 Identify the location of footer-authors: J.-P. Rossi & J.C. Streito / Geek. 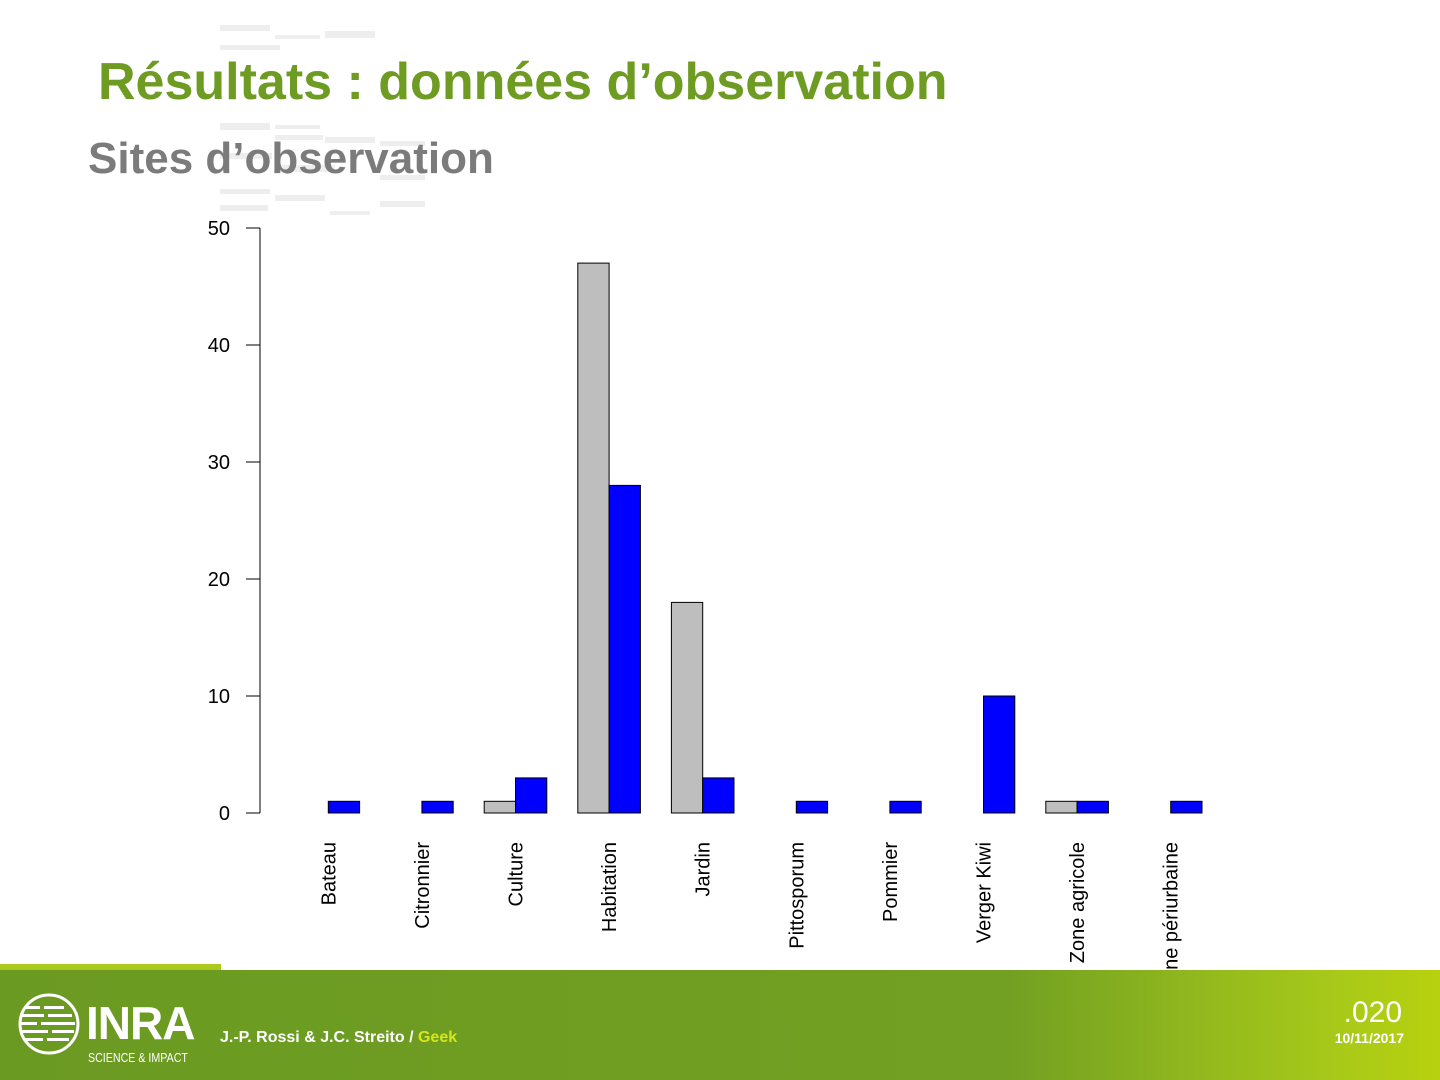
(338, 1038).